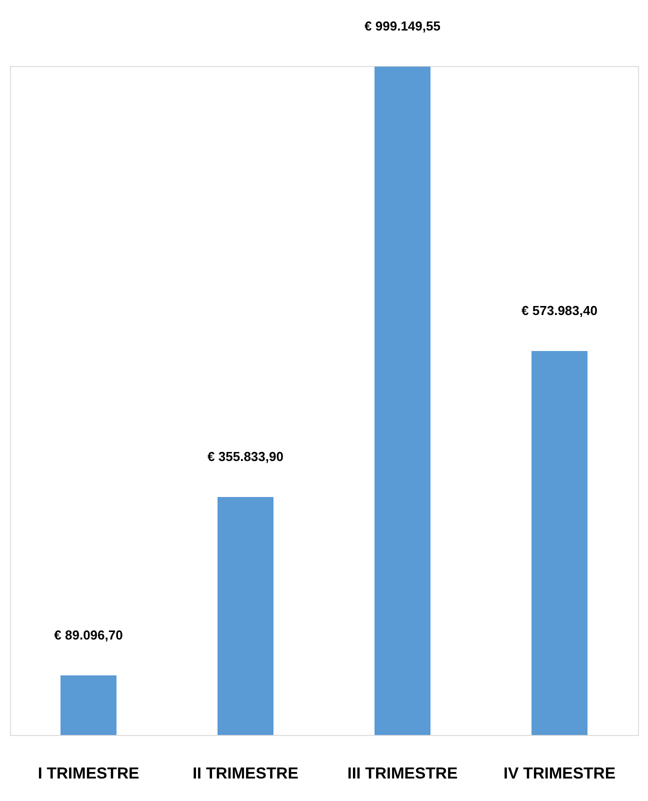  I want to click on data-label: € 89.096,70, so click(88, 634).